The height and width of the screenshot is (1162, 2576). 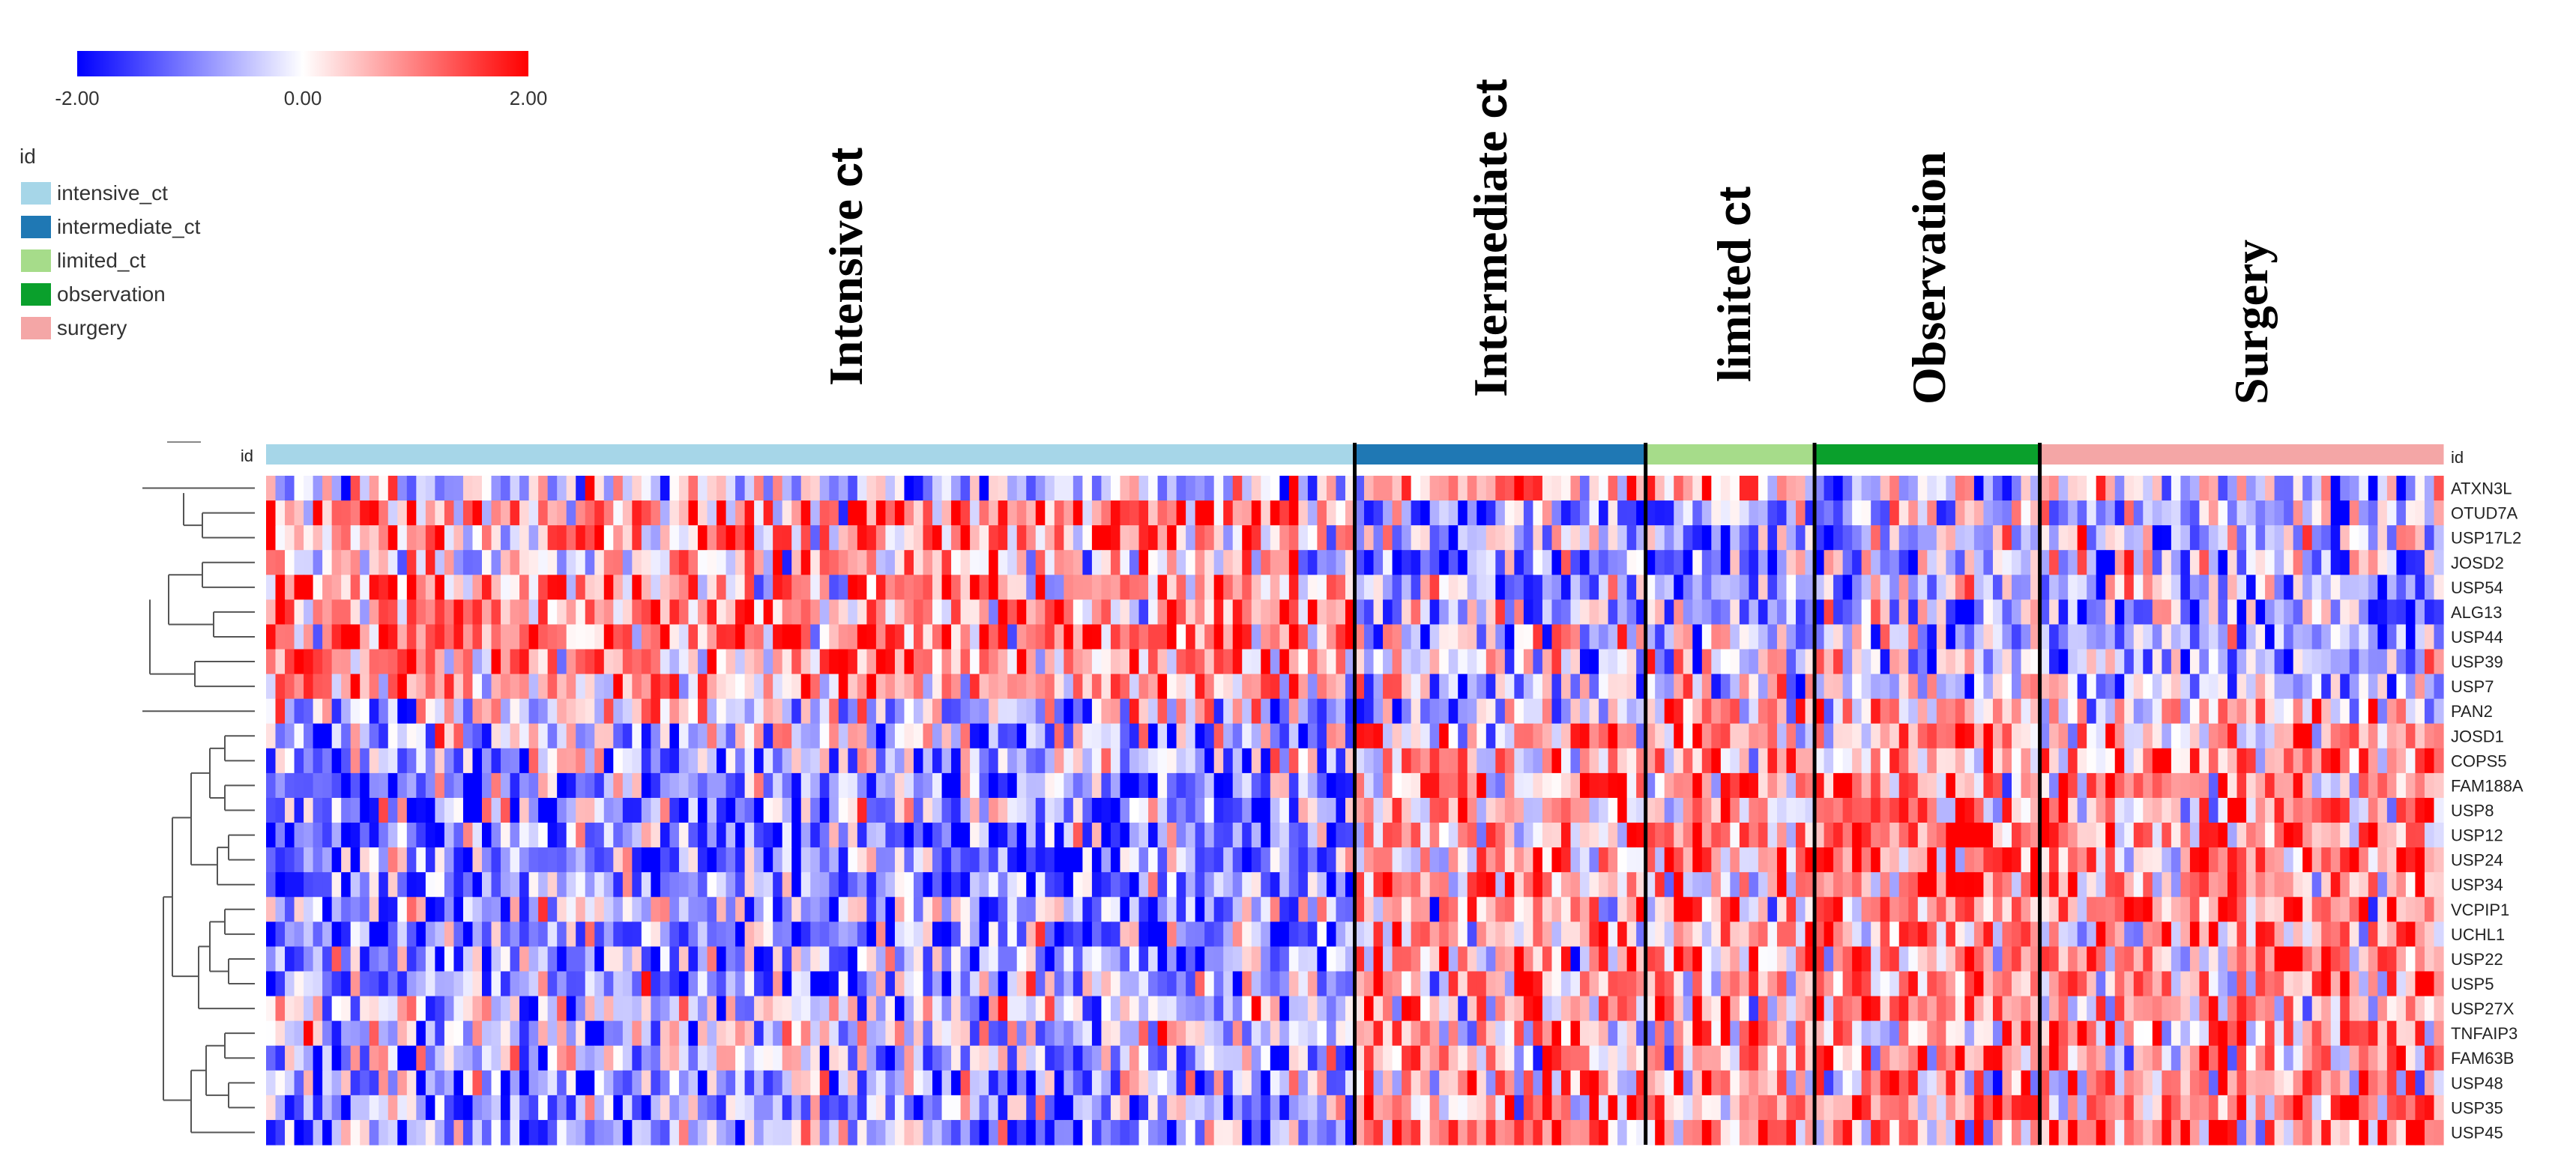 What do you see at coordinates (1734, 284) in the screenshot?
I see `group-title-limited_ct: limitedct` at bounding box center [1734, 284].